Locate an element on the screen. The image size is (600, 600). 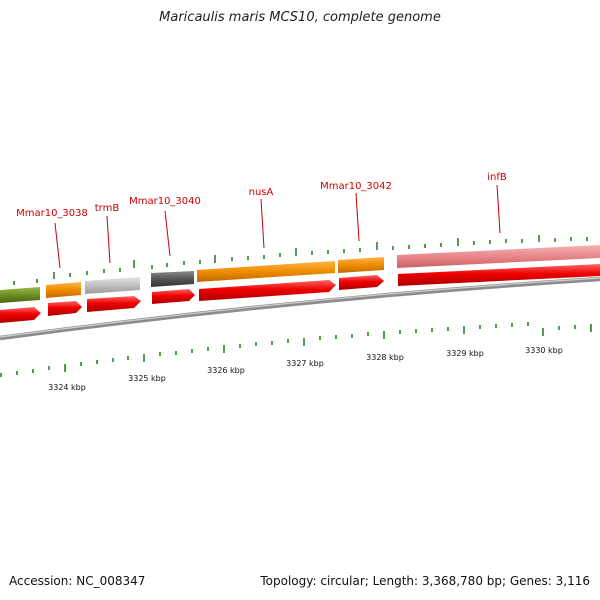
gene-infb is located at coordinates (498, 256).